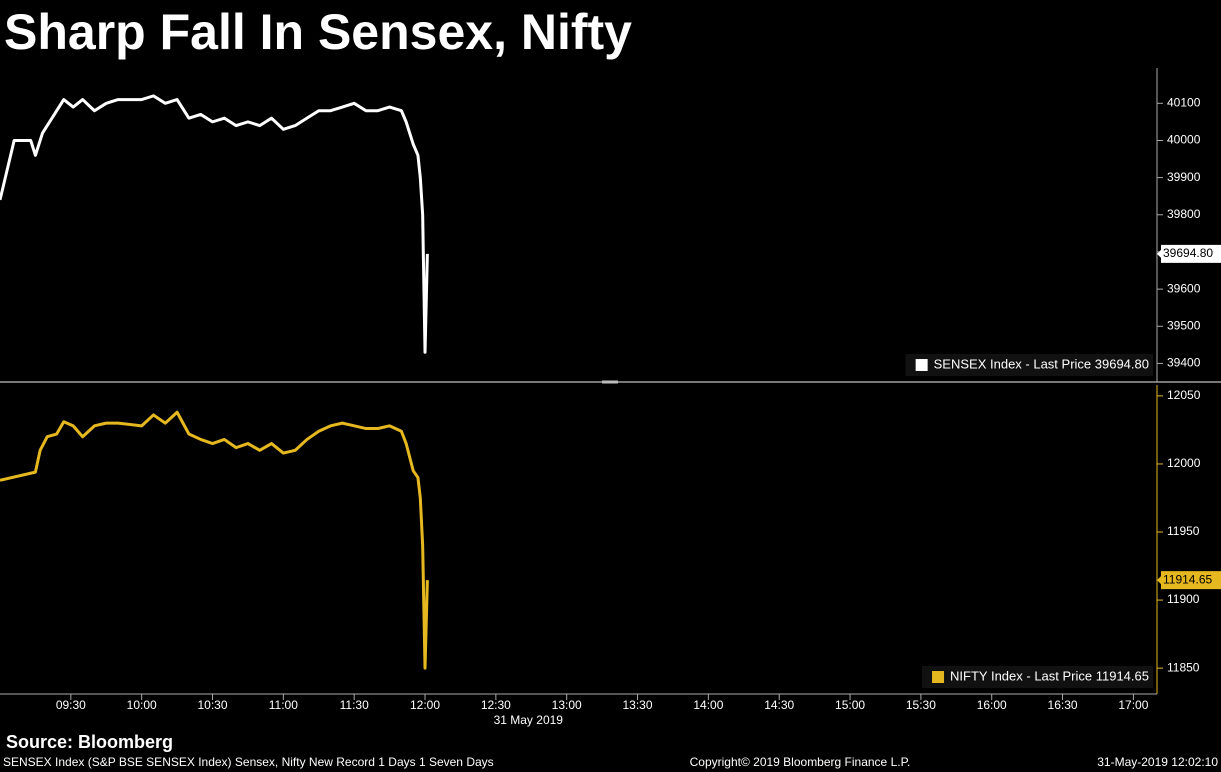  What do you see at coordinates (708, 705) in the screenshot?
I see `x-tick-label: 14:00` at bounding box center [708, 705].